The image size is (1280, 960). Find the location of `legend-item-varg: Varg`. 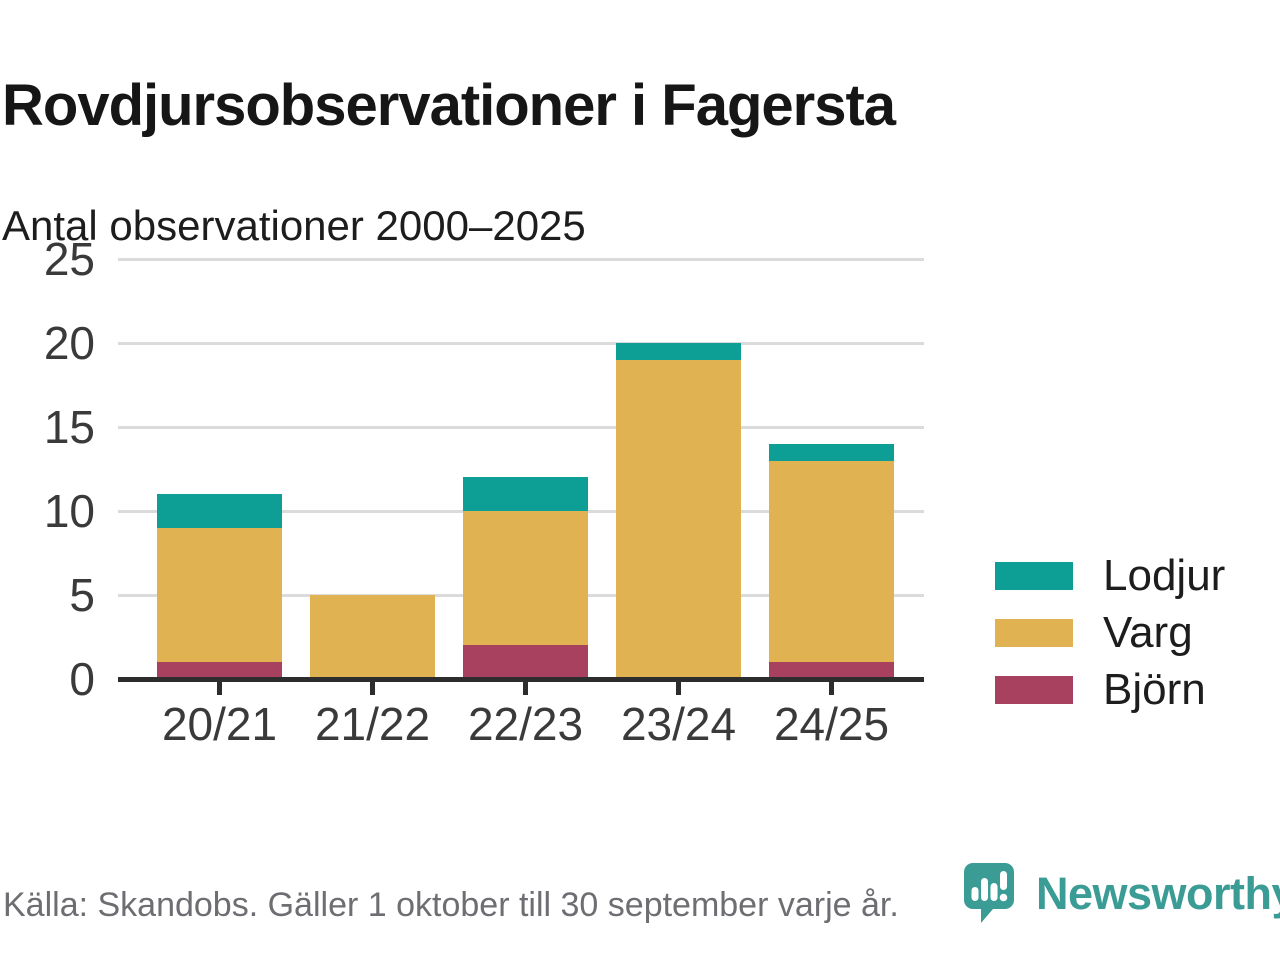

legend-item-varg: Varg is located at coordinates (1110, 632).